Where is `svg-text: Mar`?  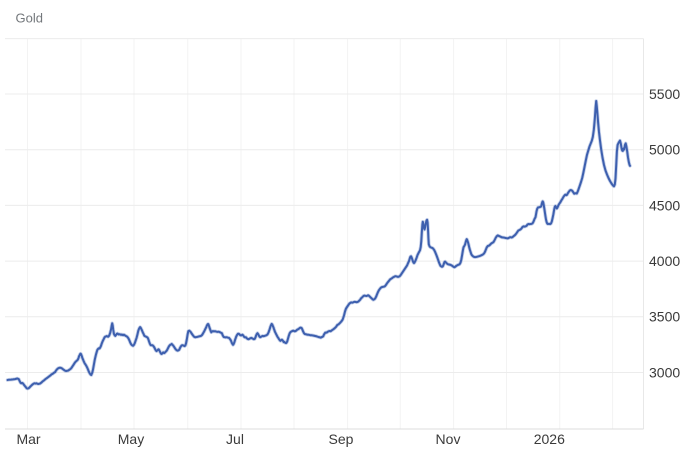
svg-text: Mar is located at coordinates (28, 439).